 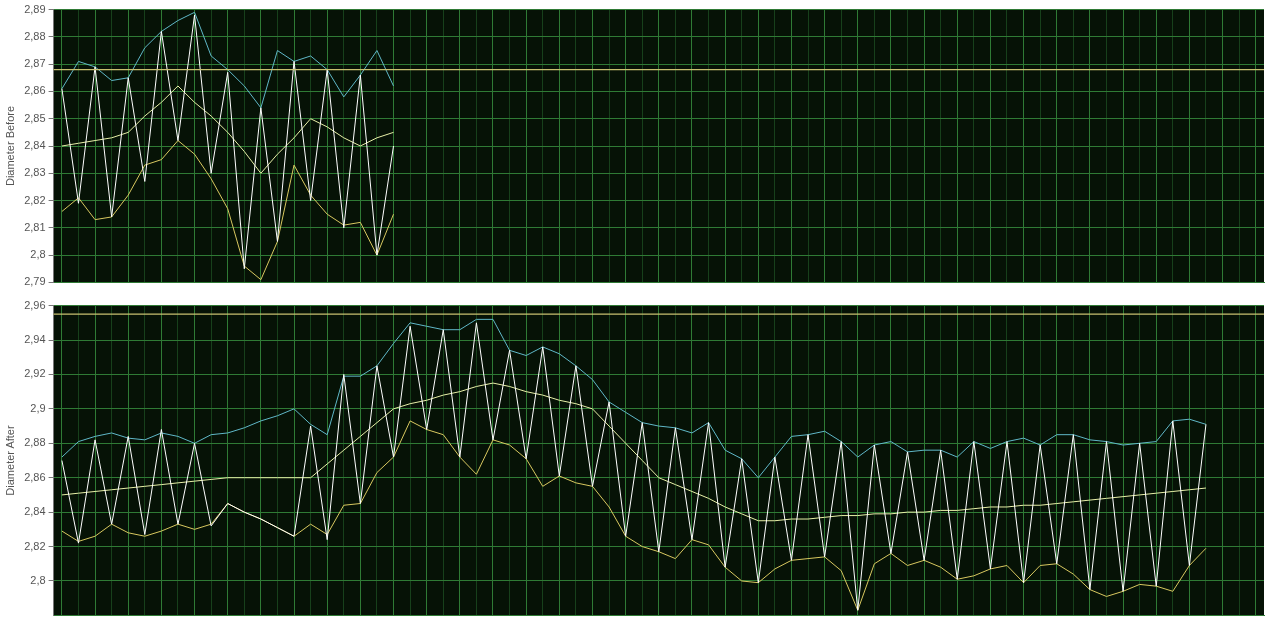 What do you see at coordinates (35, 281) in the screenshot?
I see `y-tick-label: 2,79` at bounding box center [35, 281].